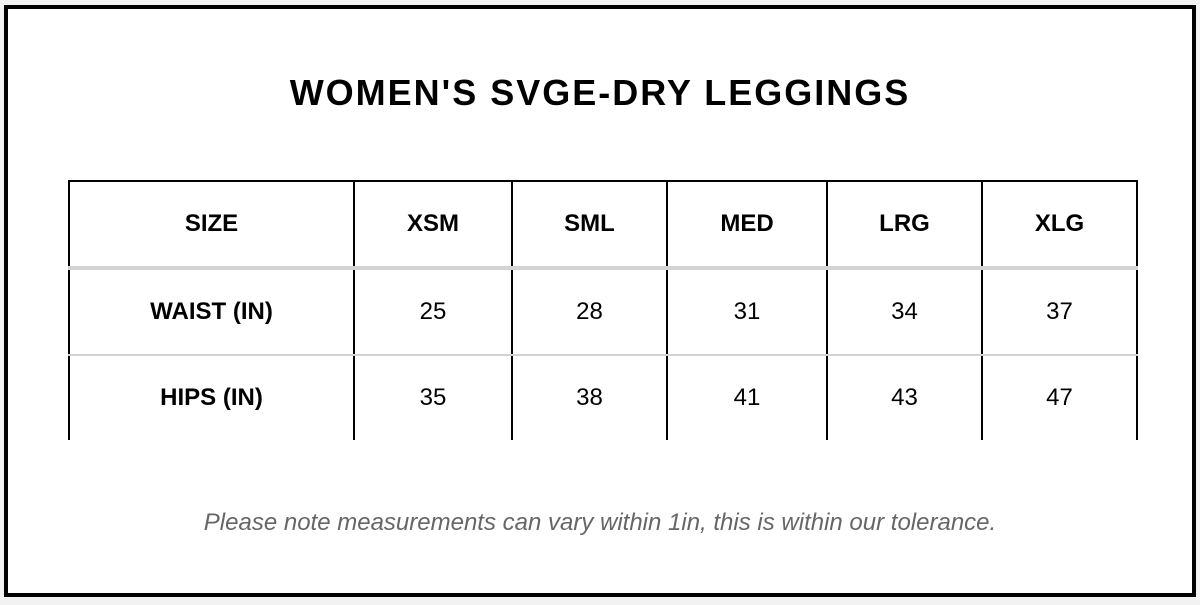 This screenshot has width=1200, height=605. Describe the element at coordinates (433, 397) in the screenshot. I see `table-cell: 35` at that location.